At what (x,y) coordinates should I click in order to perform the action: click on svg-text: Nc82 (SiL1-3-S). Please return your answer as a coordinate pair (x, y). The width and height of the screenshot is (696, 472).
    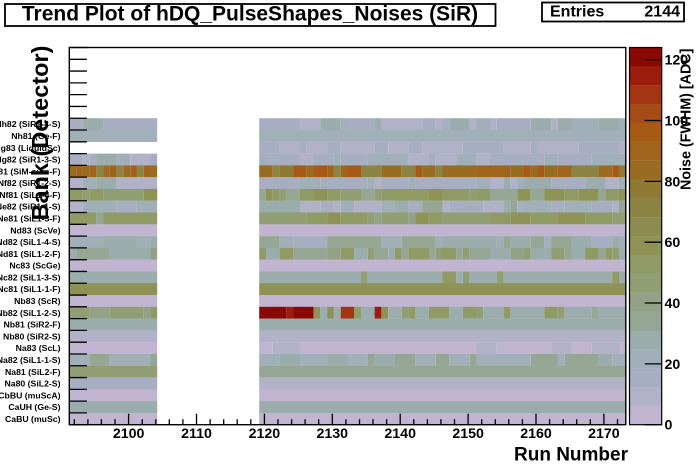
    Looking at the image, I should click on (30, 278).